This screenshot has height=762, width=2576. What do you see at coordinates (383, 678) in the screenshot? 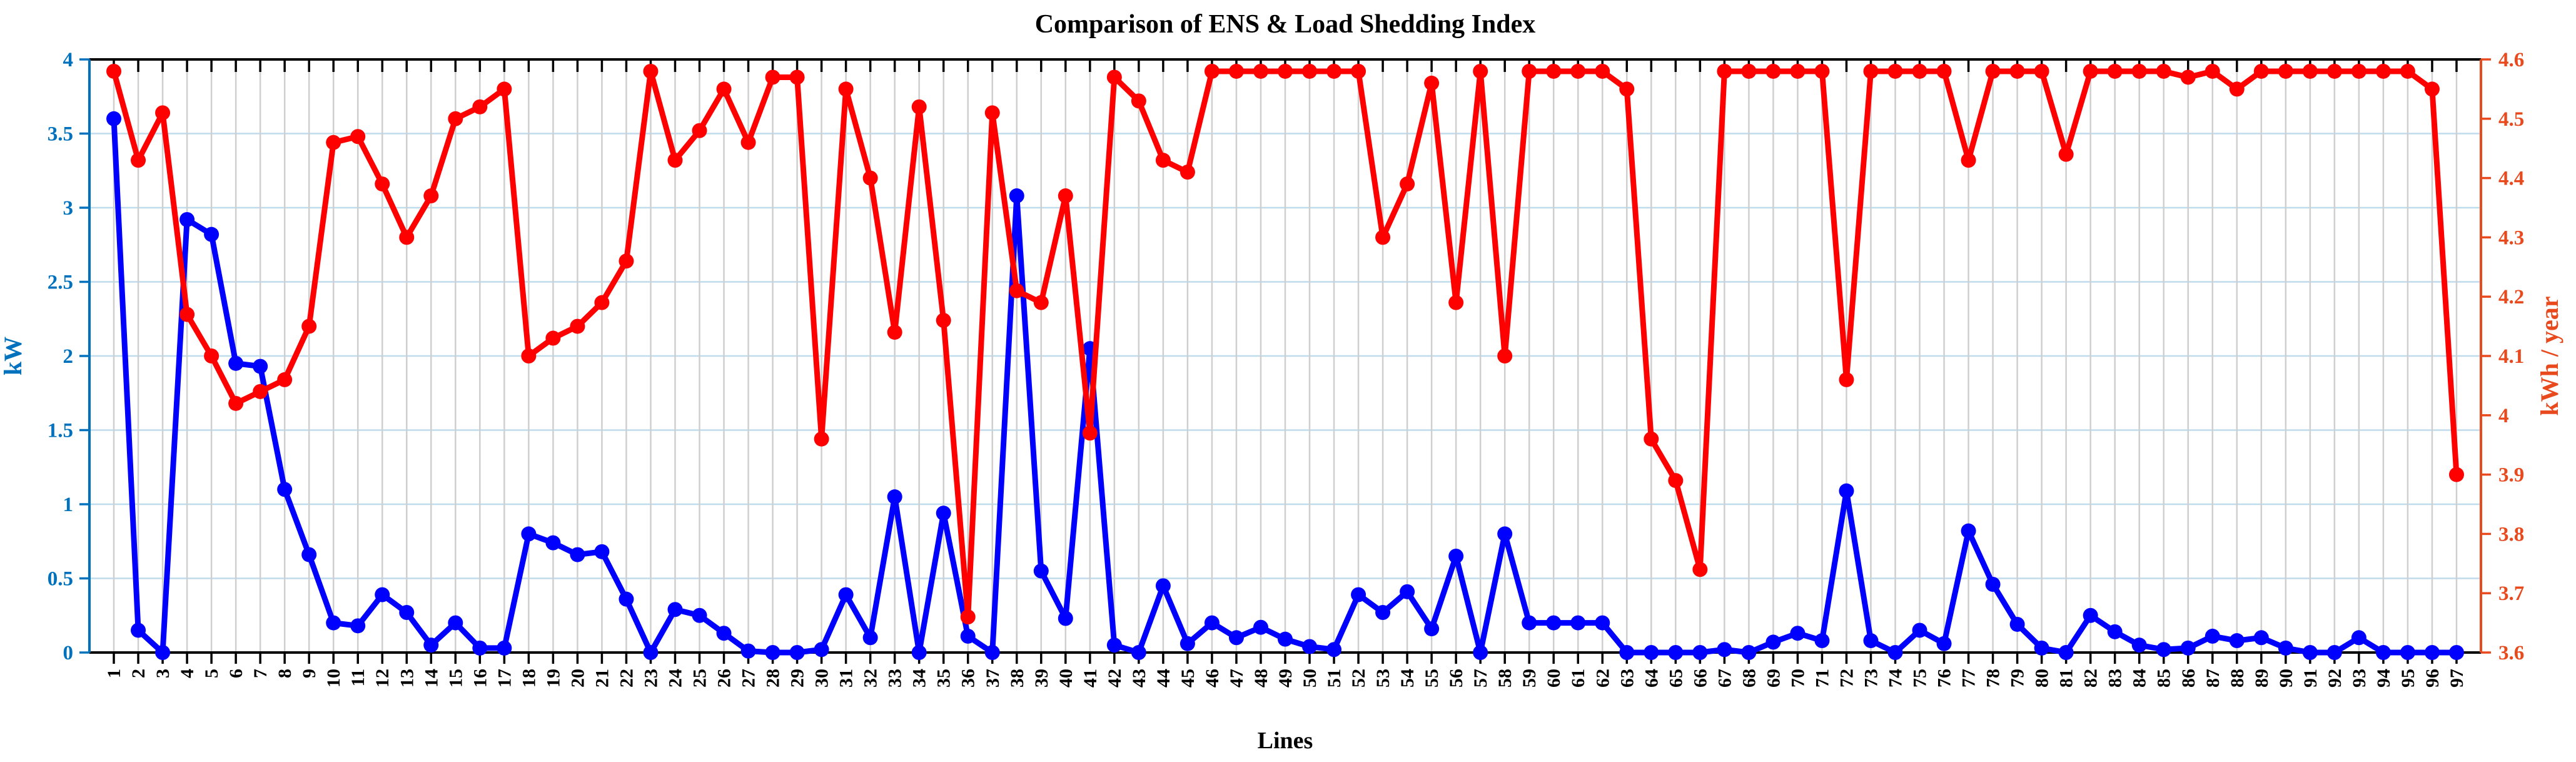
I see `x-ticklabel: 12` at bounding box center [383, 678].